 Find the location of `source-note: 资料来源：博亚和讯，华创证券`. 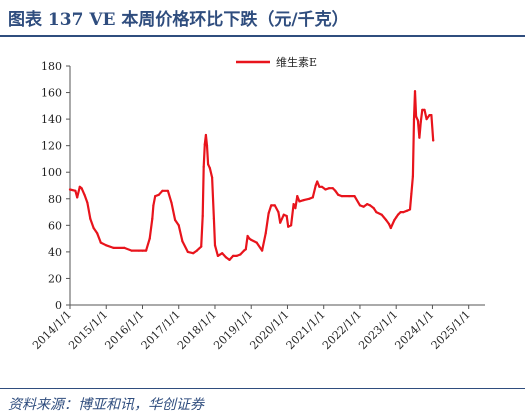

source-note: 资料来源：博亚和讯，华创证券 is located at coordinates (106, 405).